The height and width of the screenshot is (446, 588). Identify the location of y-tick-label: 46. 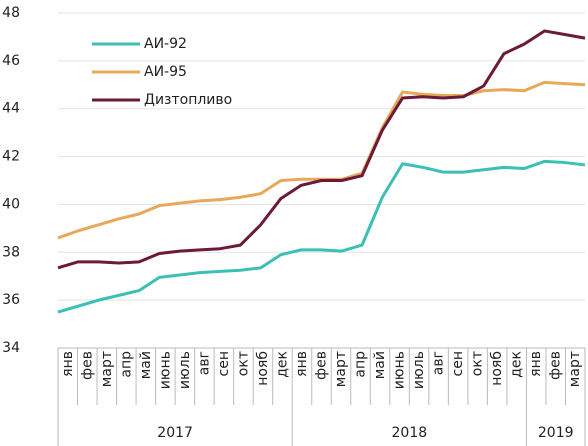
(11, 61).